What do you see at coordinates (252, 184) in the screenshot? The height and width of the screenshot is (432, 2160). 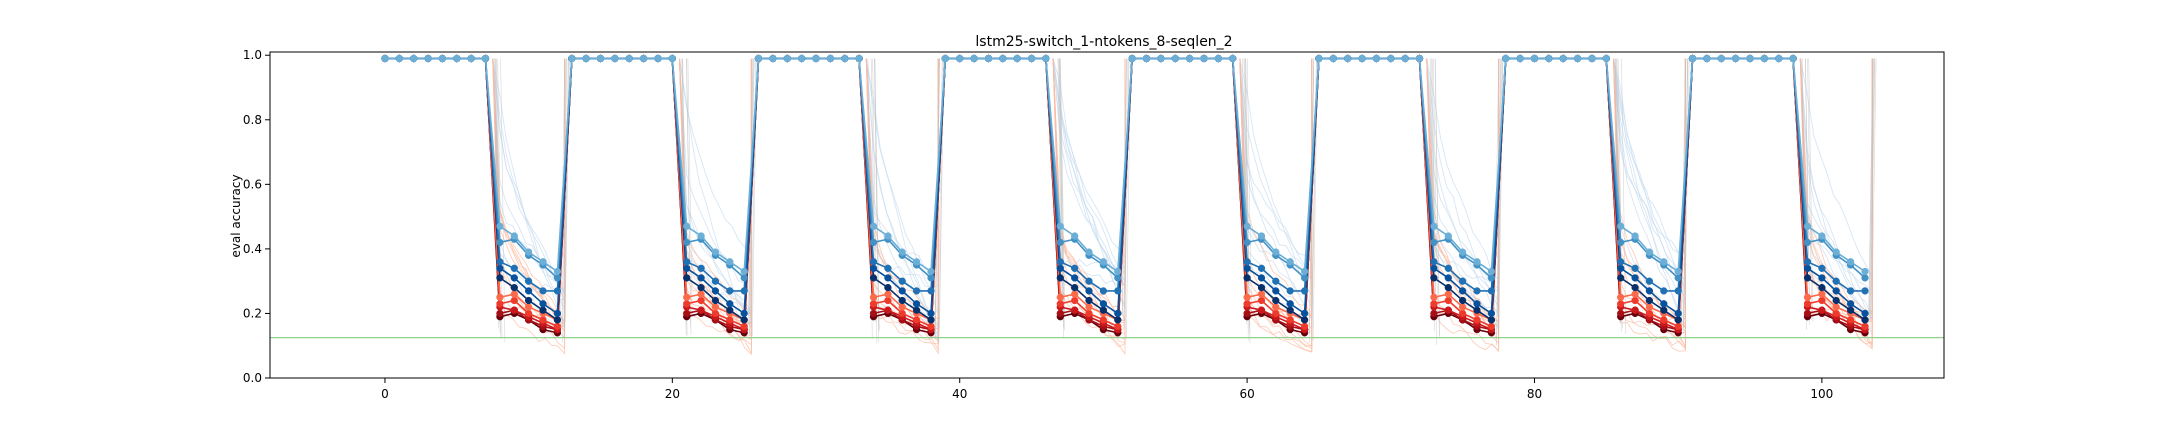 I see `y-tick-label: 0.6` at bounding box center [252, 184].